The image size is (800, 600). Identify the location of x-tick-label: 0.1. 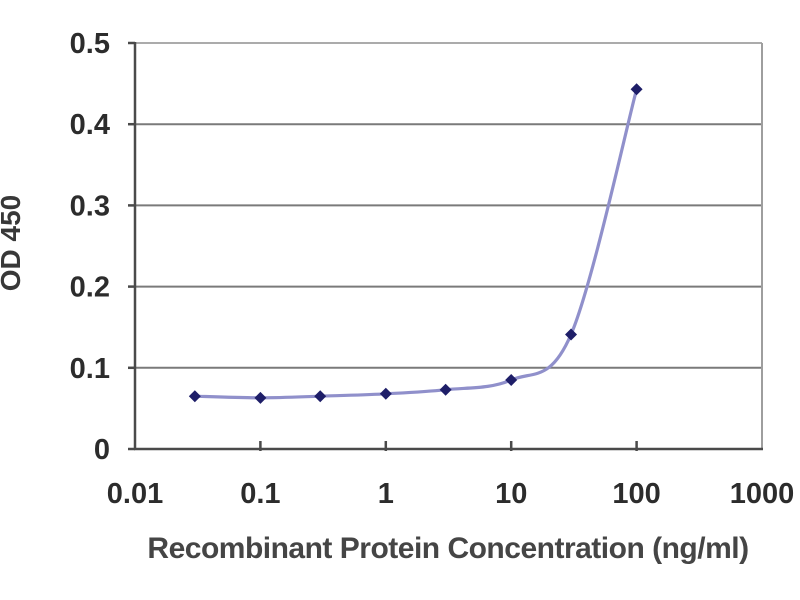
(260, 494).